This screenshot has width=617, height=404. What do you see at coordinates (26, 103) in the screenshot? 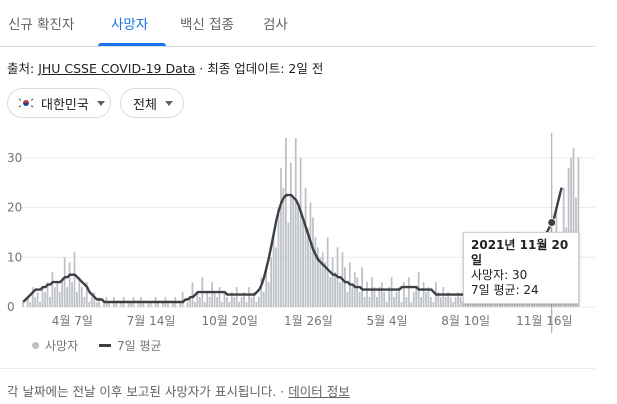
I see `south-korea-flag-icon` at bounding box center [26, 103].